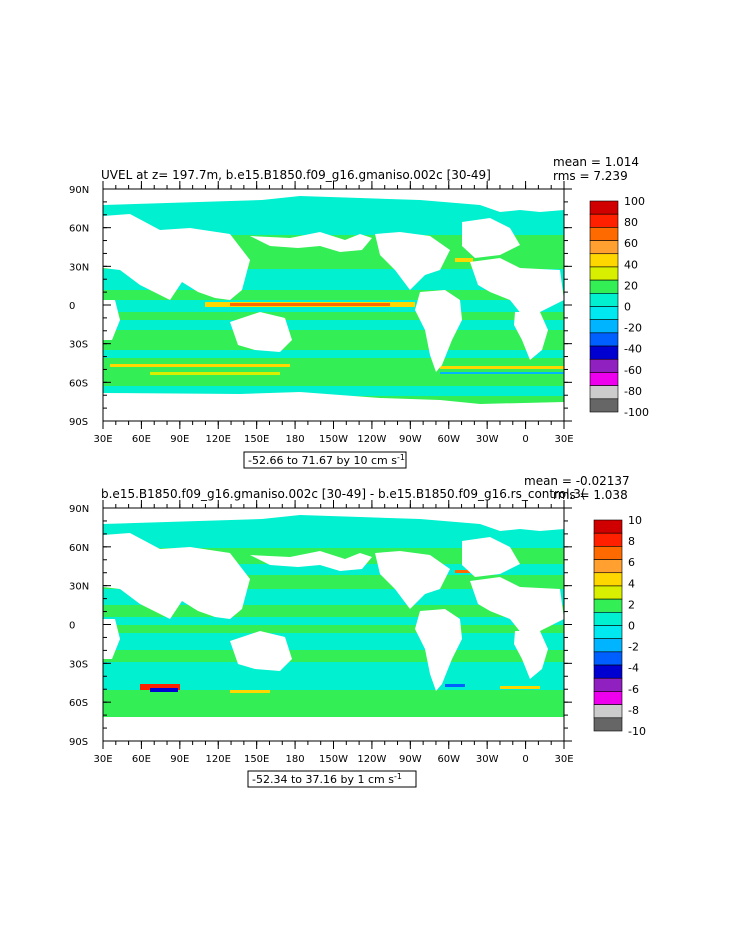 The image size is (733, 945). I want to click on colorbar-label: -40, so click(633, 349).